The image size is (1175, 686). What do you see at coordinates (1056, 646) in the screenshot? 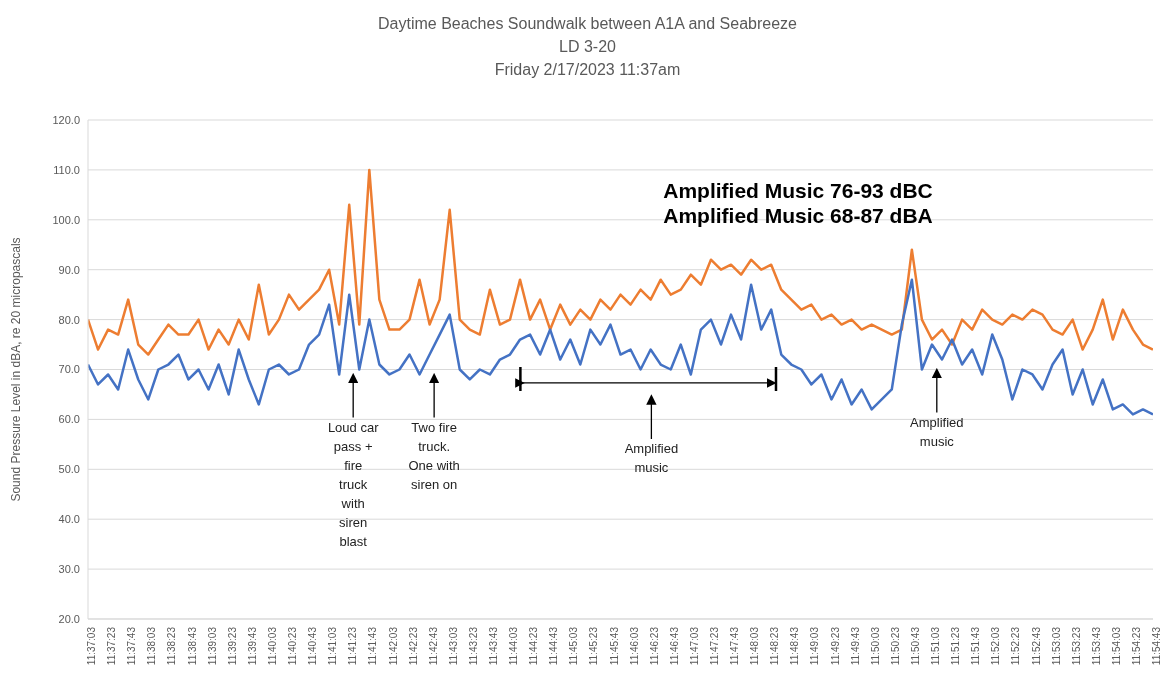
I see `x-tick-label: 11:53:03` at bounding box center [1056, 646].